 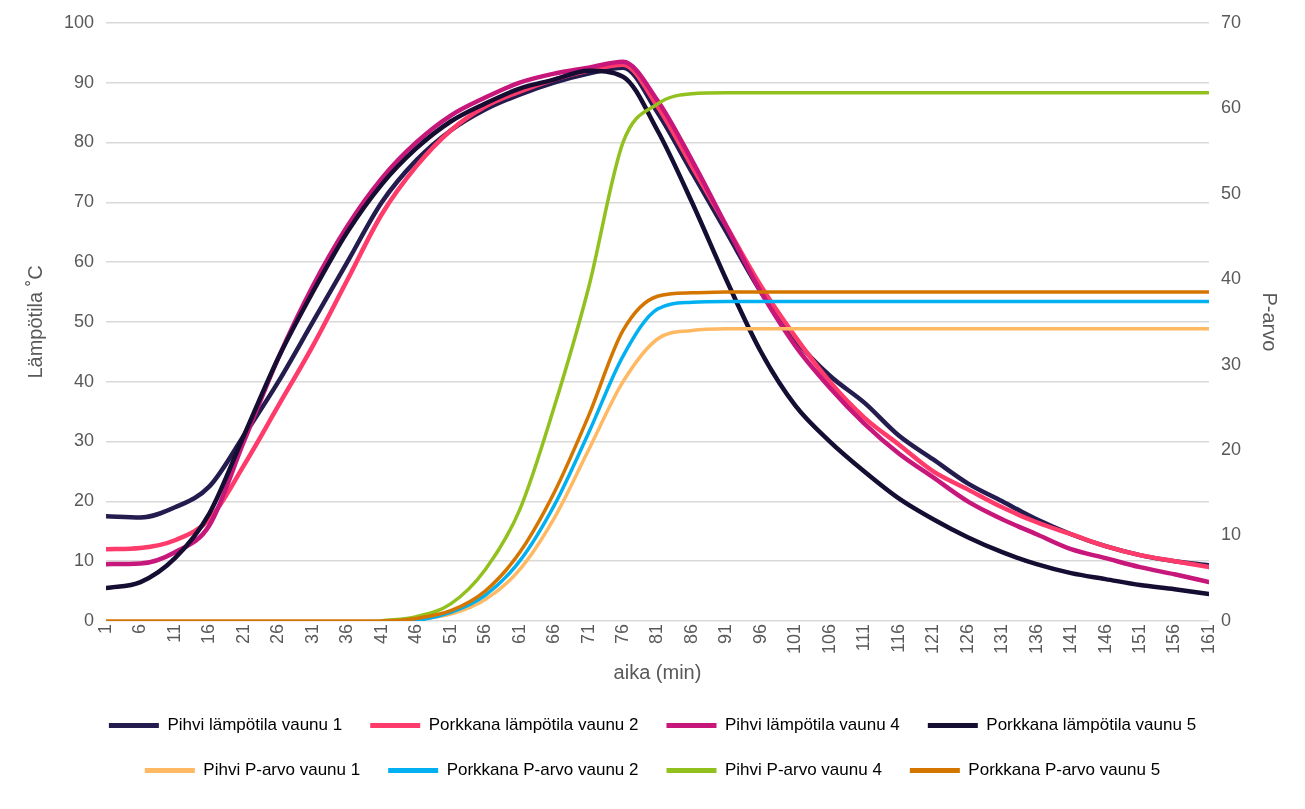 What do you see at coordinates (1104, 639) in the screenshot?
I see `x-tick-label: 146` at bounding box center [1104, 639].